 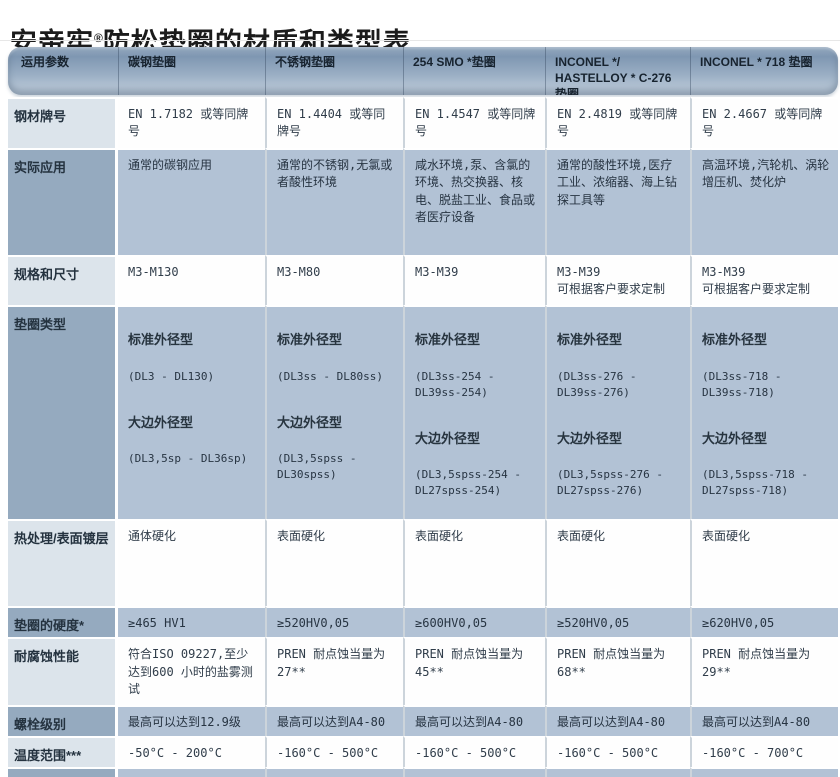 What do you see at coordinates (63, 772) in the screenshot?
I see `row-label` at bounding box center [63, 772].